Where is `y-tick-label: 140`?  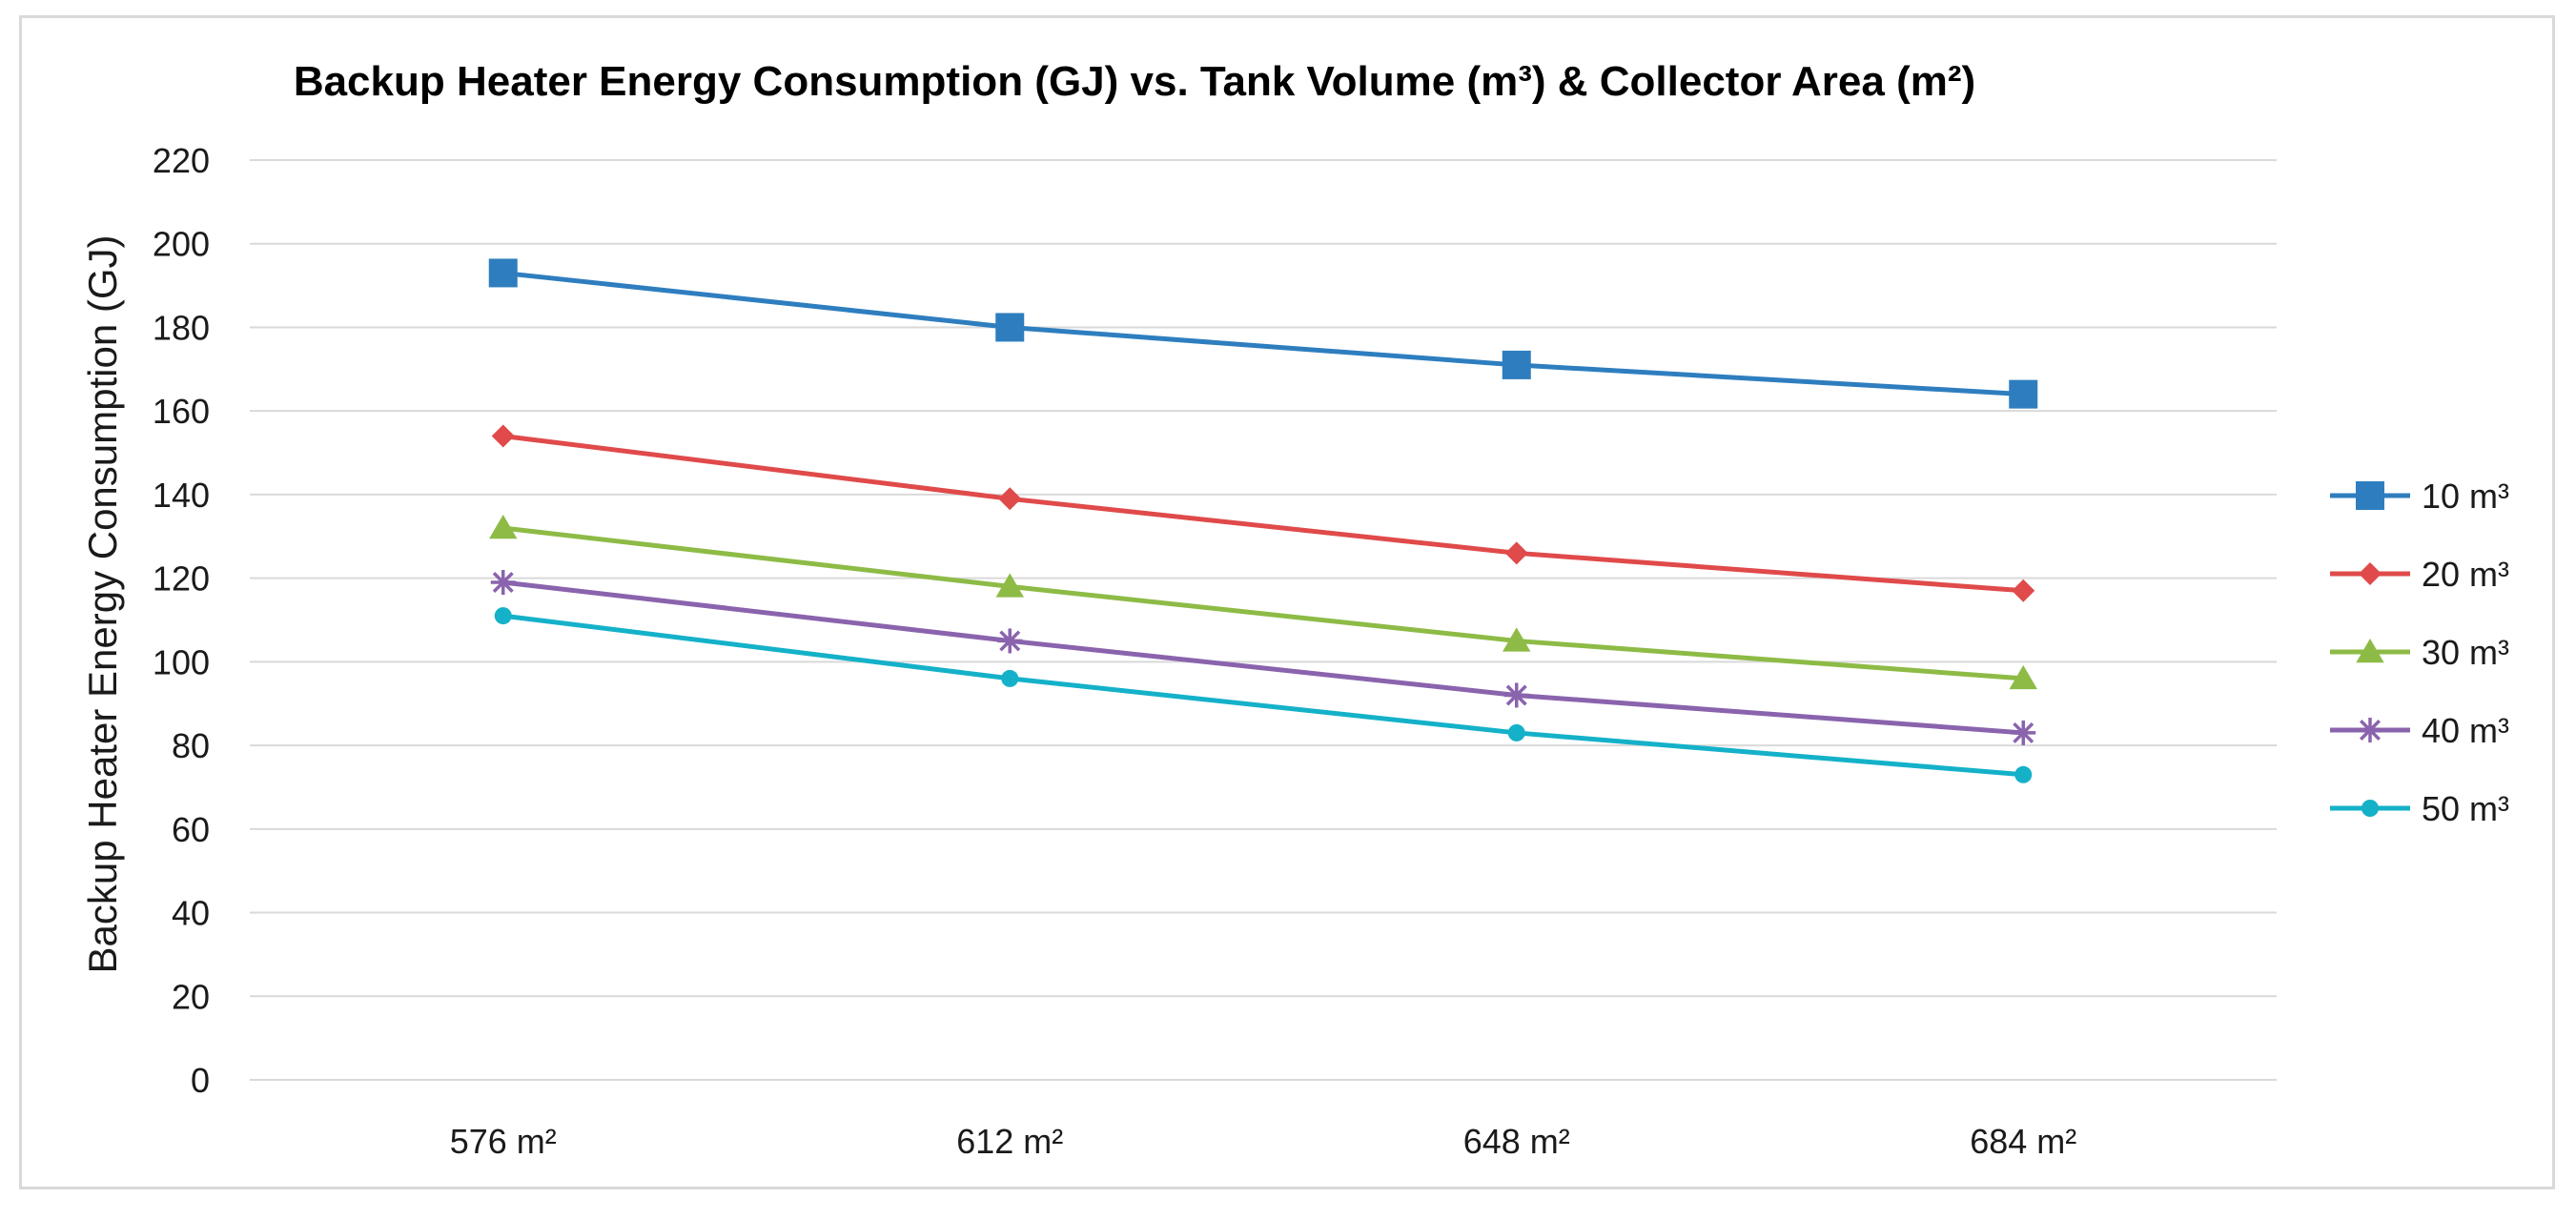 y-tick-label: 140 is located at coordinates (181, 495).